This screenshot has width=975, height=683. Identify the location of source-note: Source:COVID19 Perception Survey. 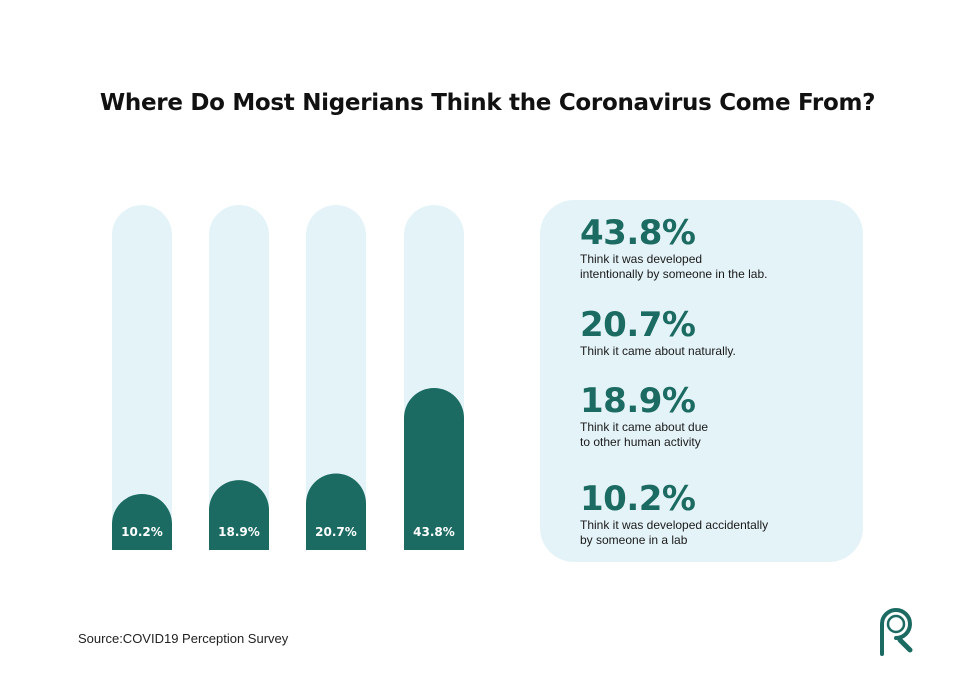
(183, 638).